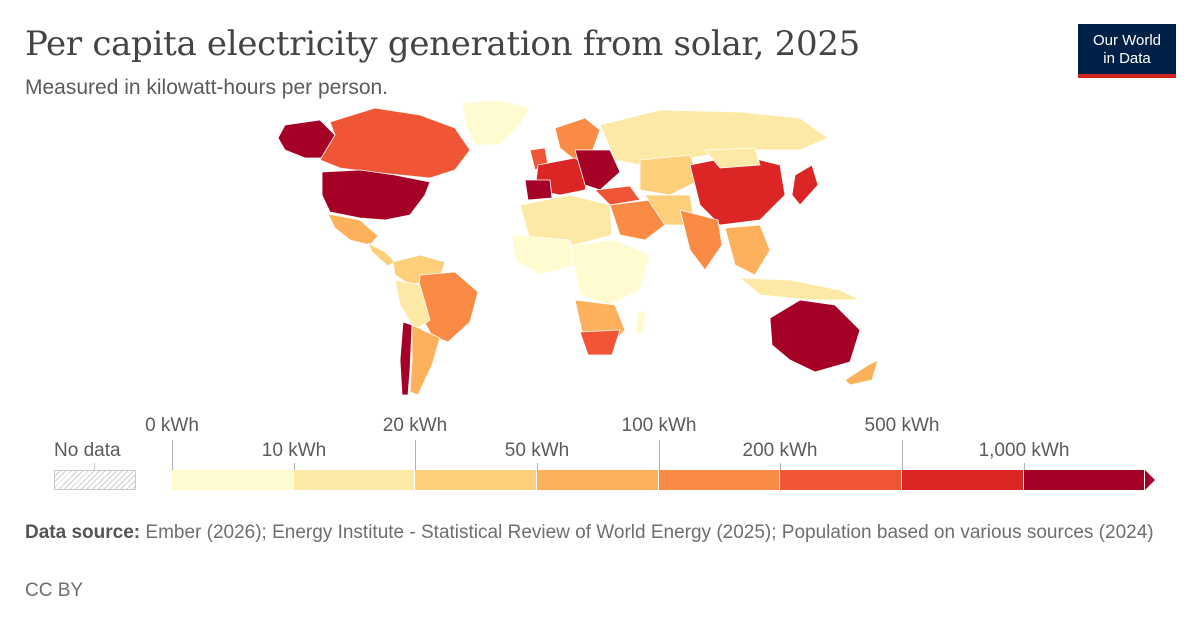 Image resolution: width=1200 pixels, height=627 pixels. What do you see at coordinates (732, 158) in the screenshot?
I see `region-mongolia` at bounding box center [732, 158].